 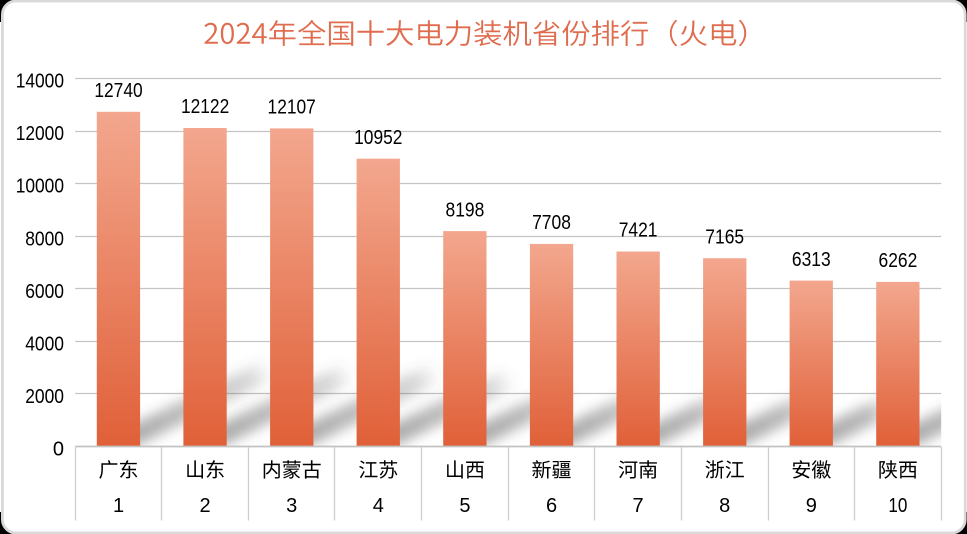 What do you see at coordinates (291, 506) in the screenshot?
I see `svg-text: 3` at bounding box center [291, 506].